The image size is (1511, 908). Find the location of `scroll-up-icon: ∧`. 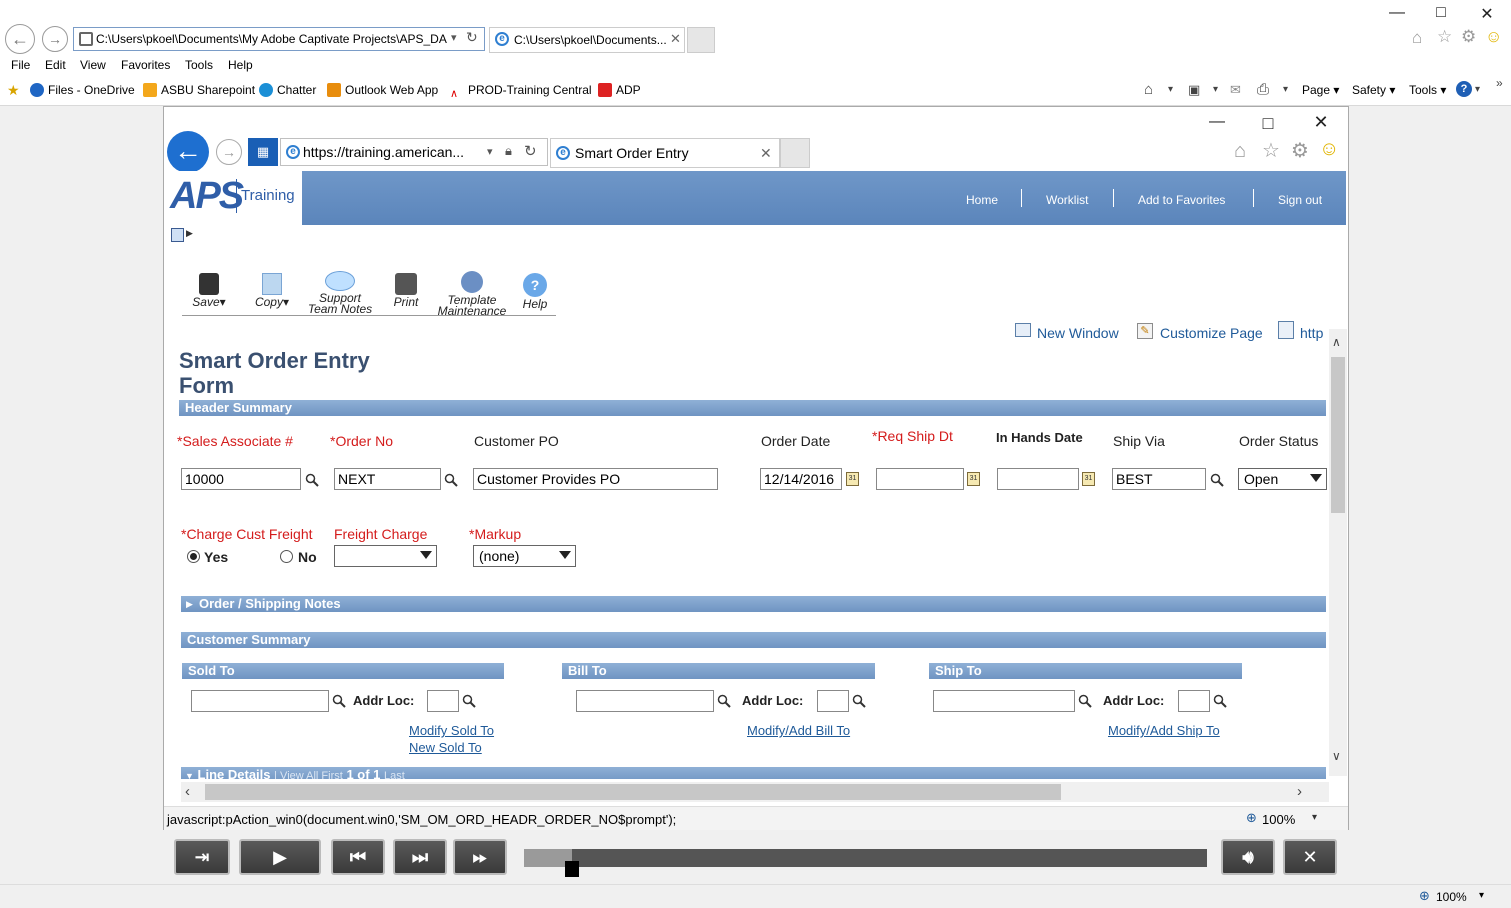

scroll-up-icon: ∧ is located at coordinates (1336, 342).